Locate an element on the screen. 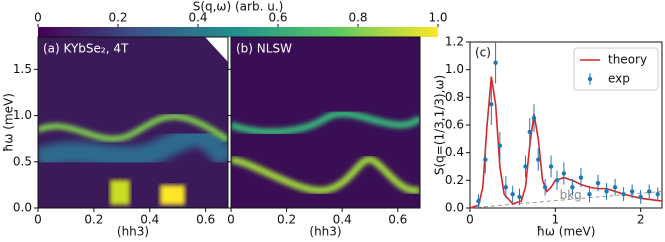 This screenshot has height=242, width=665. y-tick-label: 1.2 is located at coordinates (454, 42).